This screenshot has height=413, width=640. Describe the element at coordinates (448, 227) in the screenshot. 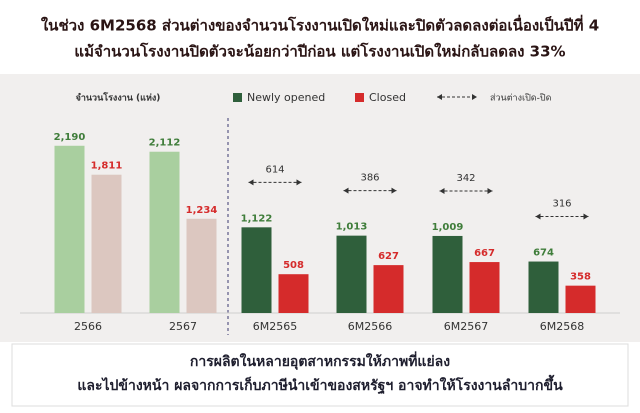

I see `value-label: 1,009` at that location.